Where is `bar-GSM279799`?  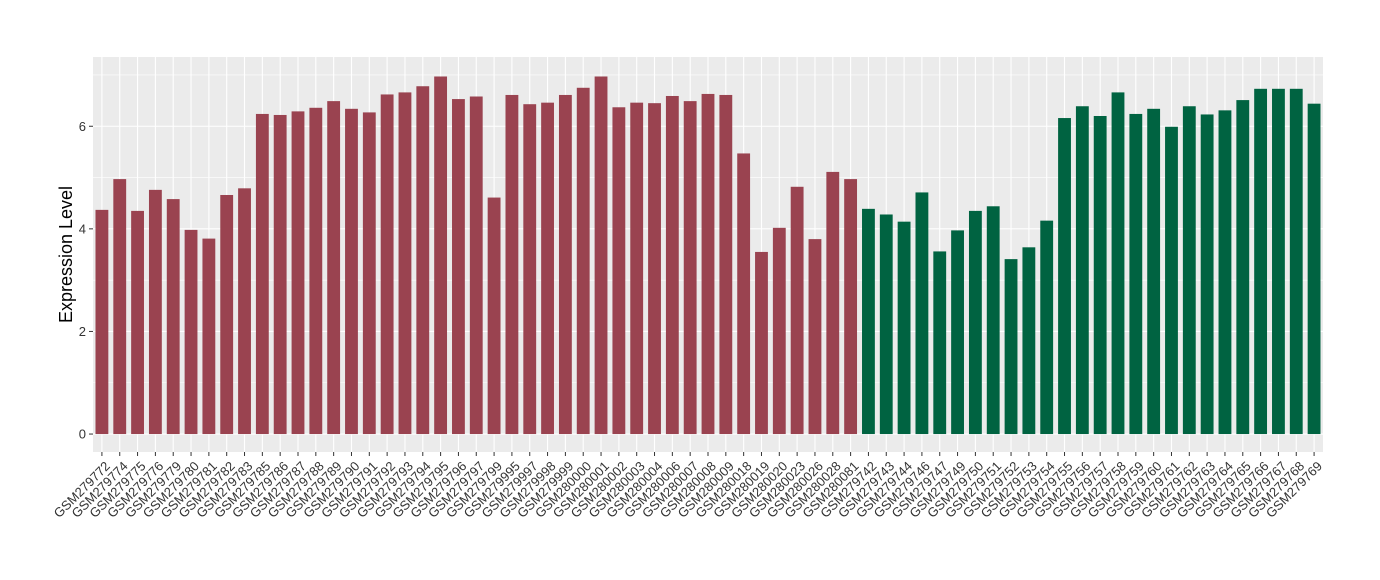
bar-GSM279799 is located at coordinates (494, 316).